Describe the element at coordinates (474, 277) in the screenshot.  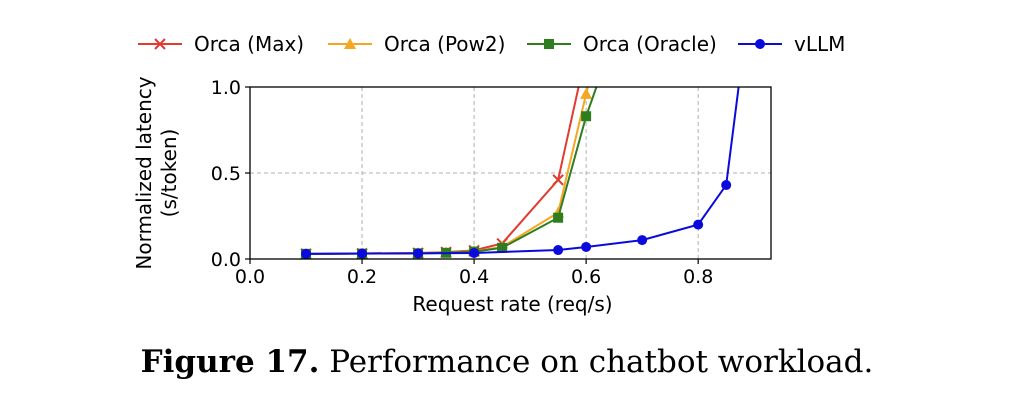
I see `x-tick-label-2: 0.4` at that location.